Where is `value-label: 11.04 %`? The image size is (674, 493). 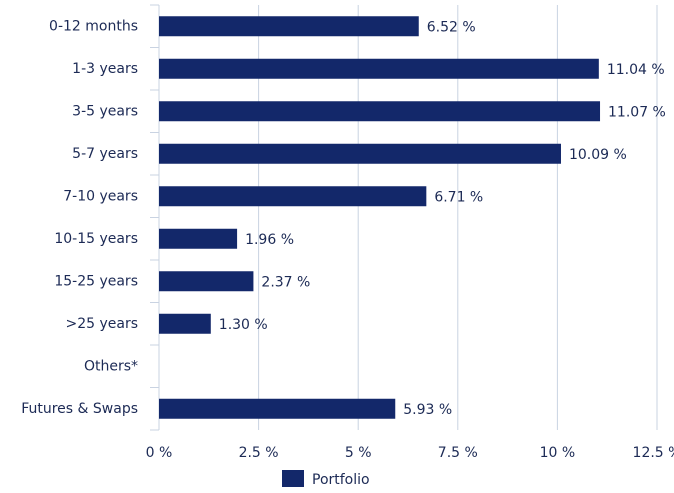 value-label: 11.04 % is located at coordinates (636, 70).